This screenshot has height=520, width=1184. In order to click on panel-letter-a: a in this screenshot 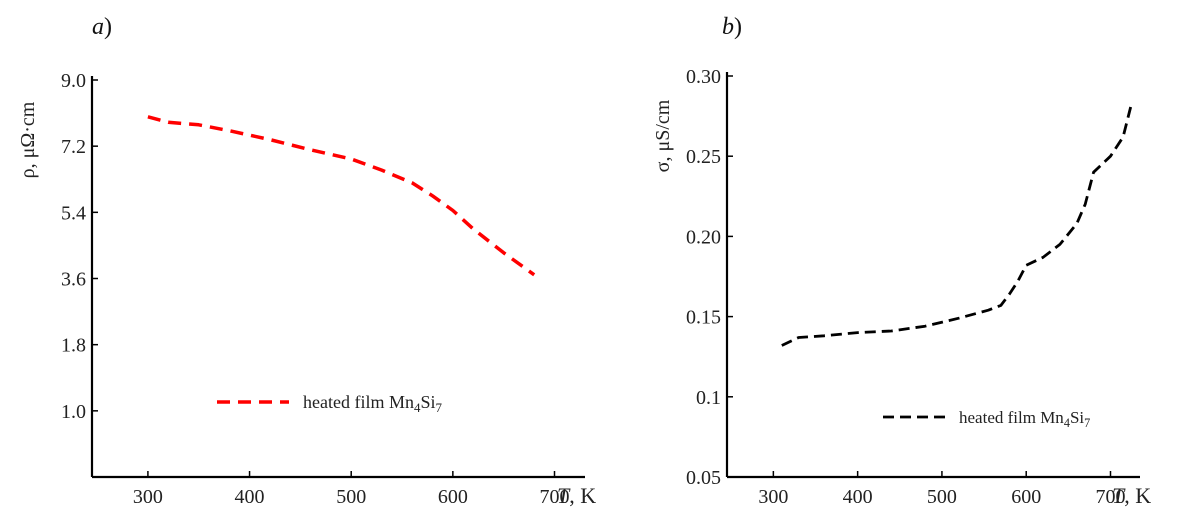, I will do `click(98, 27)`.